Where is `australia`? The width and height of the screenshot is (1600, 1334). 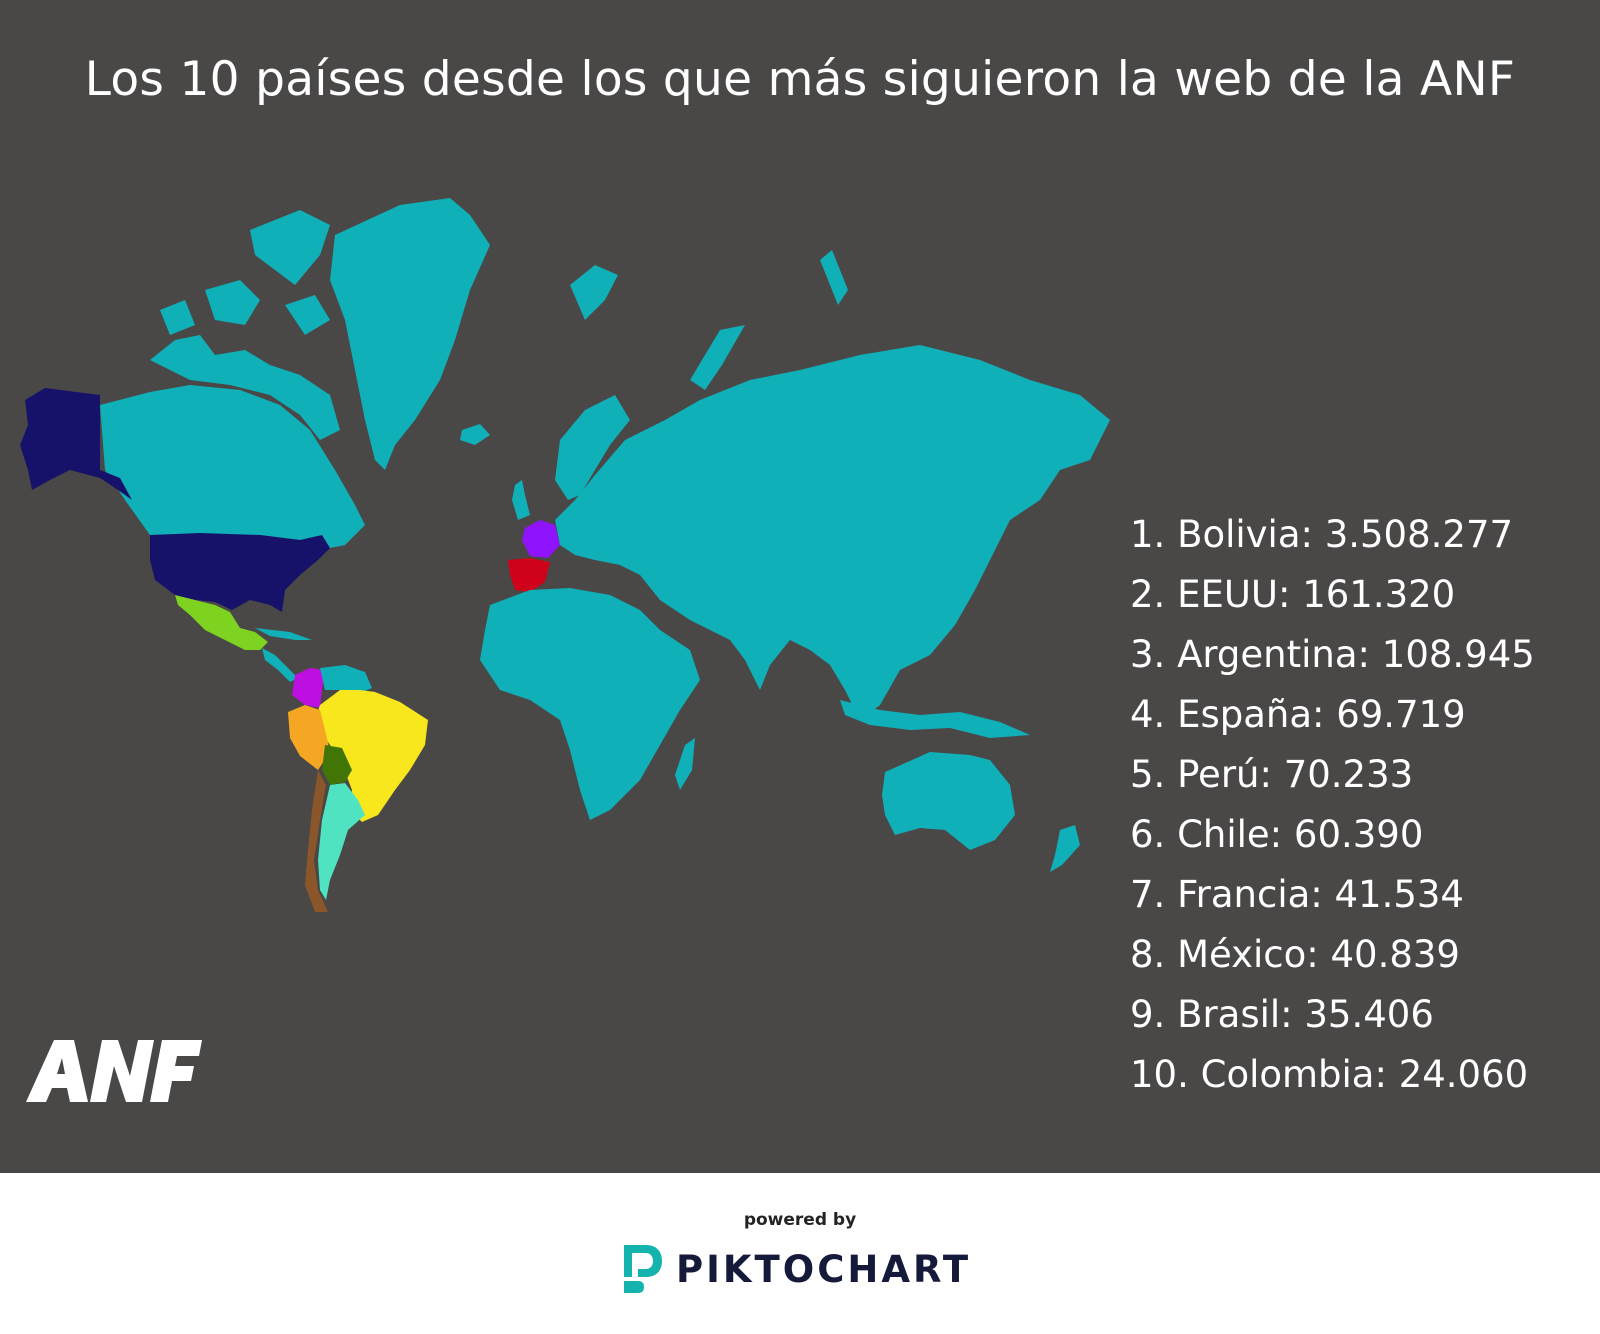 australia is located at coordinates (948, 801).